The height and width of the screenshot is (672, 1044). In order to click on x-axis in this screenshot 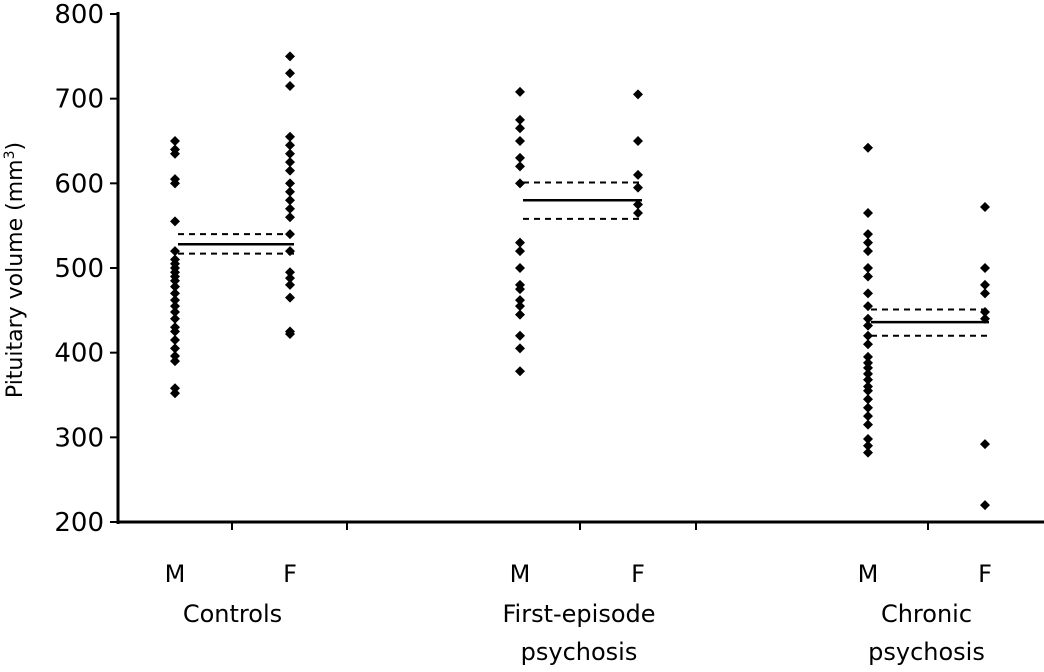, I will do `click(581, 525)`.